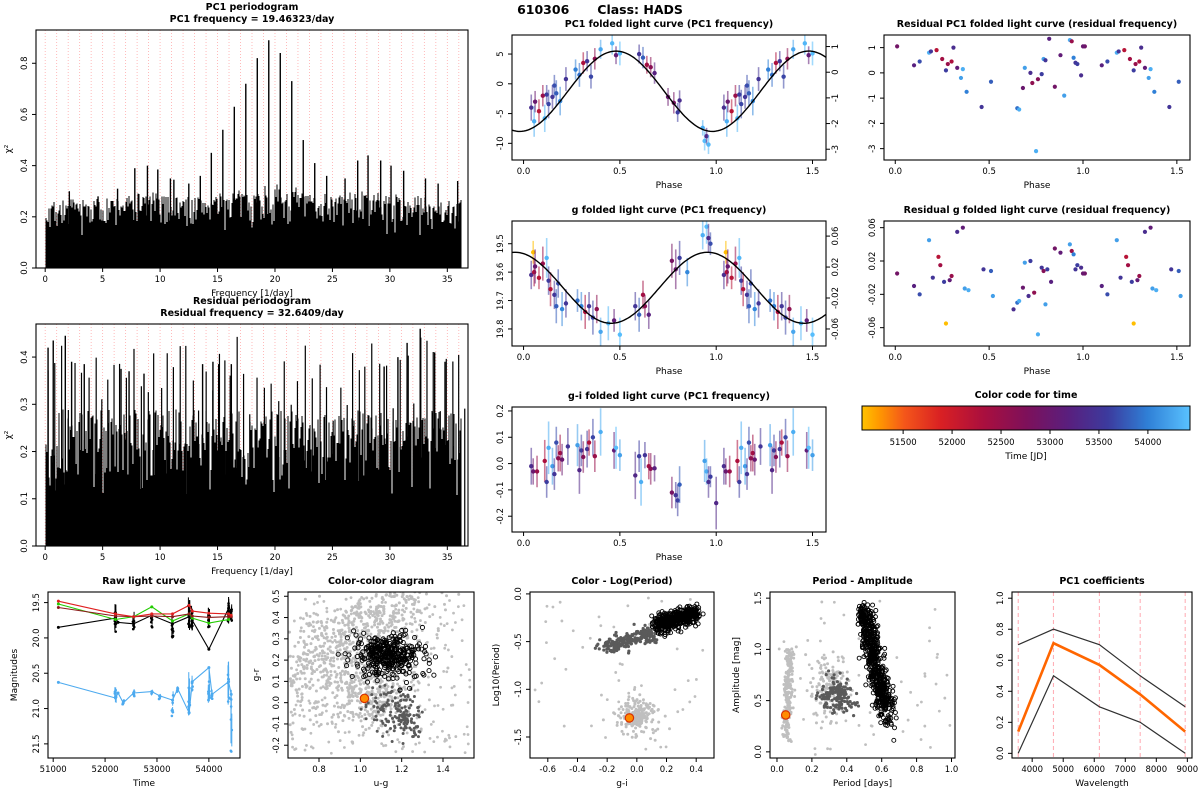 This screenshot has width=1200, height=800. What do you see at coordinates (275, 280) in the screenshot?
I see `svg-text: 20` at bounding box center [275, 280].